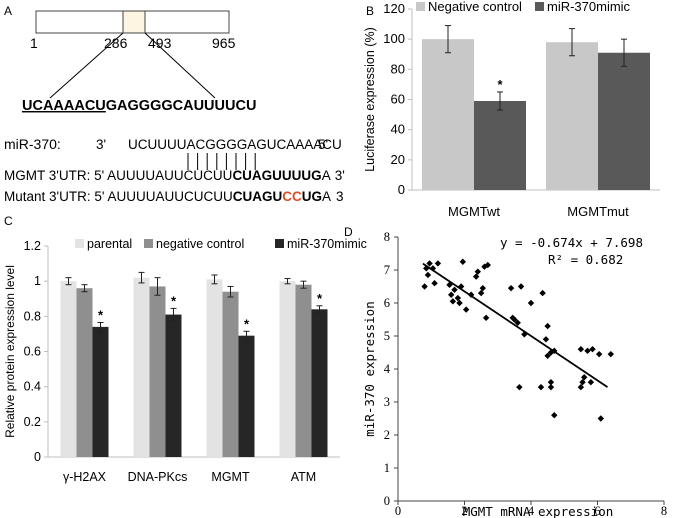  What do you see at coordinates (585, 259) in the screenshot?
I see `r-squared: R² = 0.682` at bounding box center [585, 259].